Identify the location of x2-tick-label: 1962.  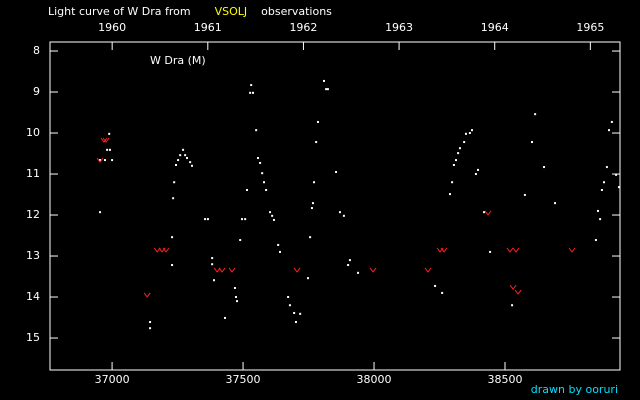
(303, 27).